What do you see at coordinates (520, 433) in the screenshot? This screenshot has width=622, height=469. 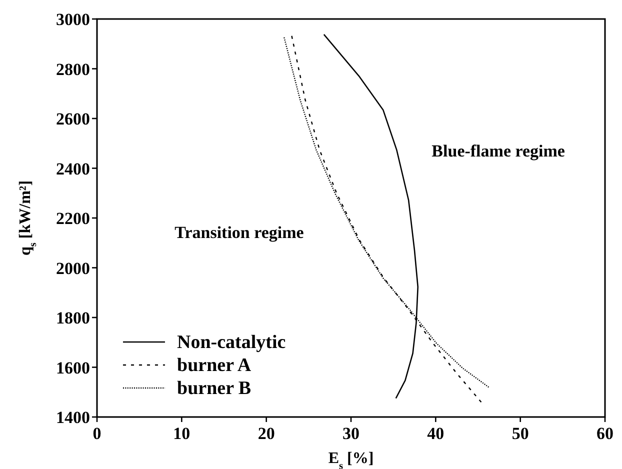 I see `x-tick-label: 50` at bounding box center [520, 433].